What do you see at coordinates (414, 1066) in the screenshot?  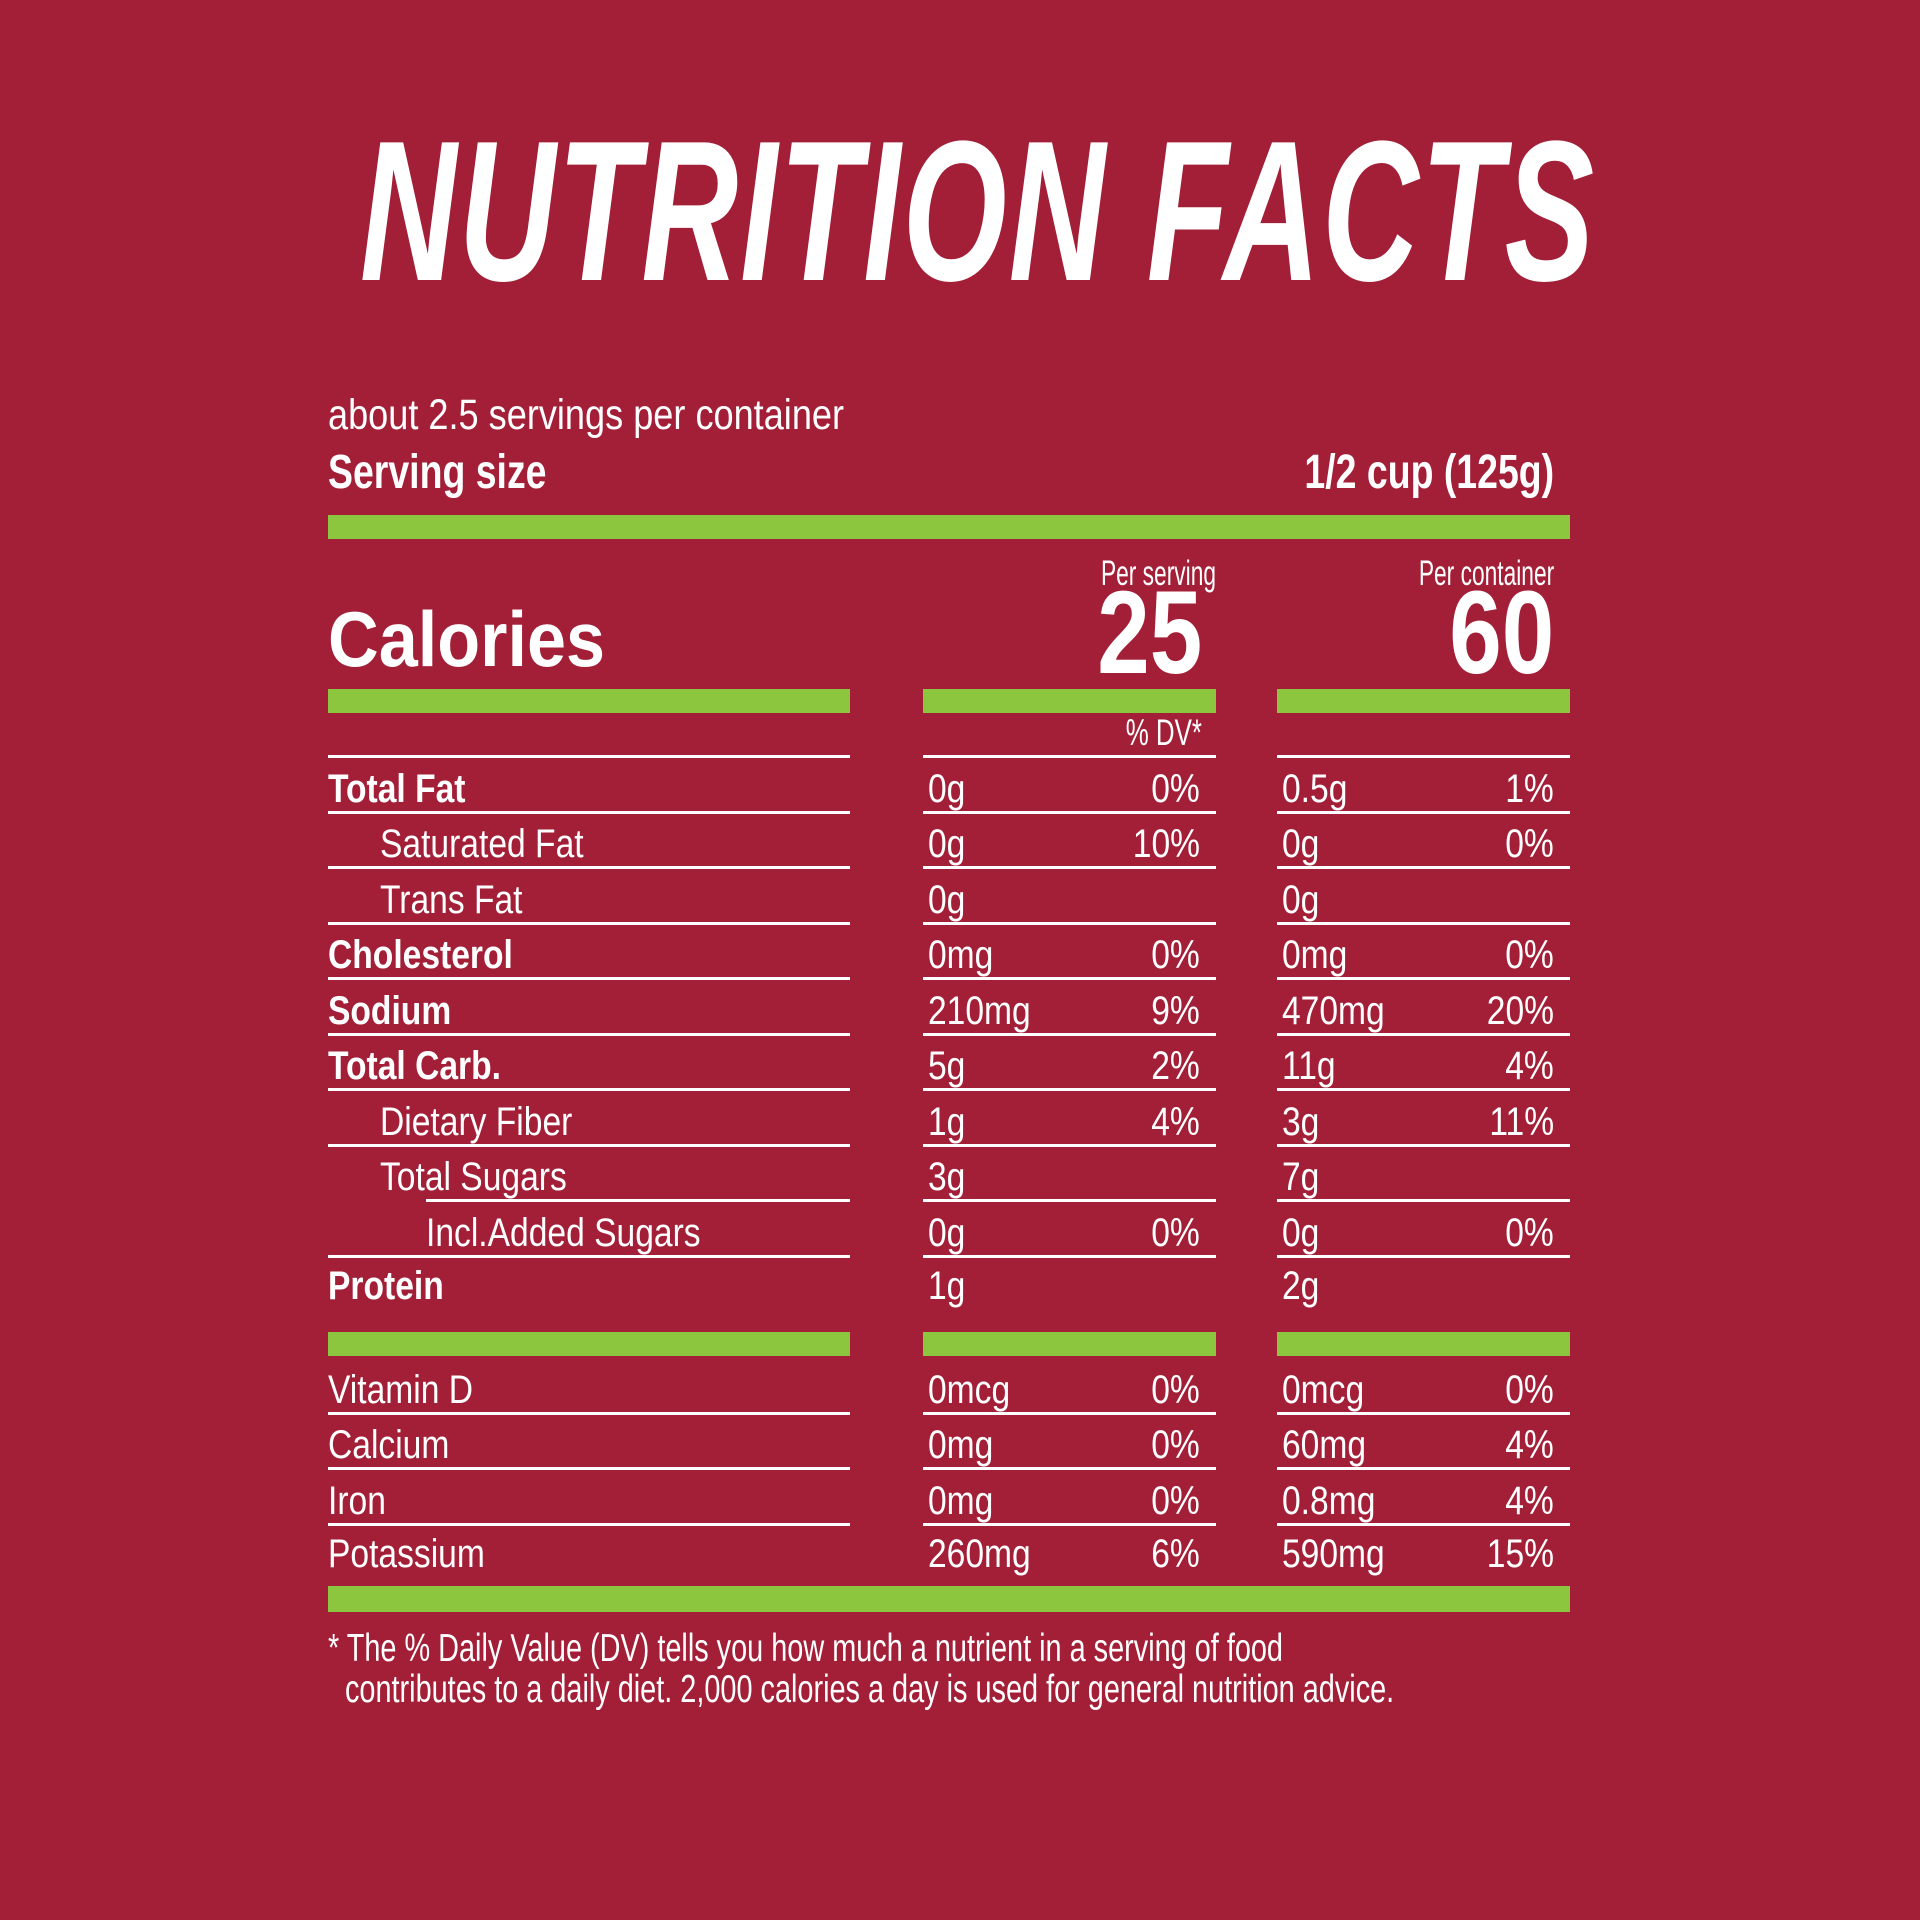 I see `nutrient-label: Total Carb.` at bounding box center [414, 1066].